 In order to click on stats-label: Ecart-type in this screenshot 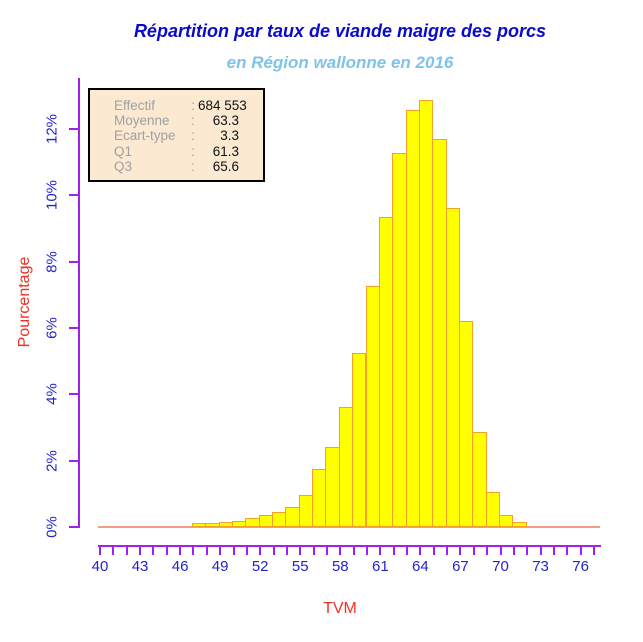, I will do `click(145, 136)`.